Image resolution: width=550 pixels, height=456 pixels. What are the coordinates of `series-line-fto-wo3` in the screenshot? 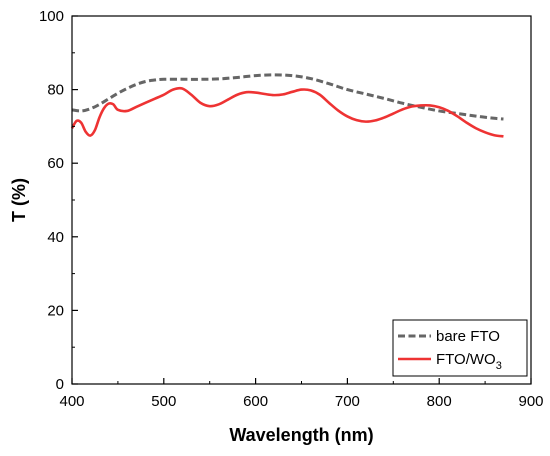 It's located at (287, 112).